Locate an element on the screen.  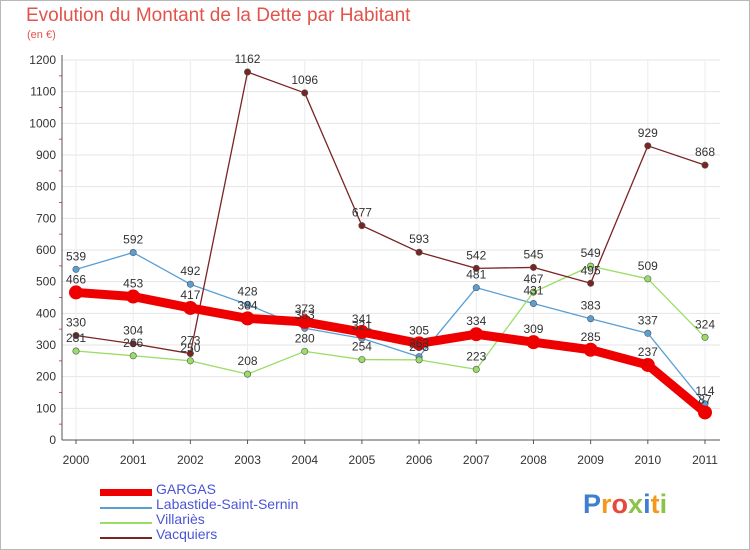
data-label: 114 is located at coordinates (704, 391).